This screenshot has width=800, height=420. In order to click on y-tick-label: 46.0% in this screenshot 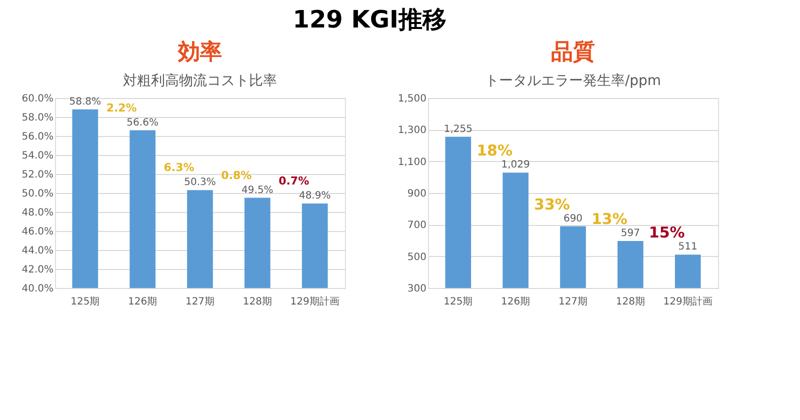, I will do `click(38, 232)`.